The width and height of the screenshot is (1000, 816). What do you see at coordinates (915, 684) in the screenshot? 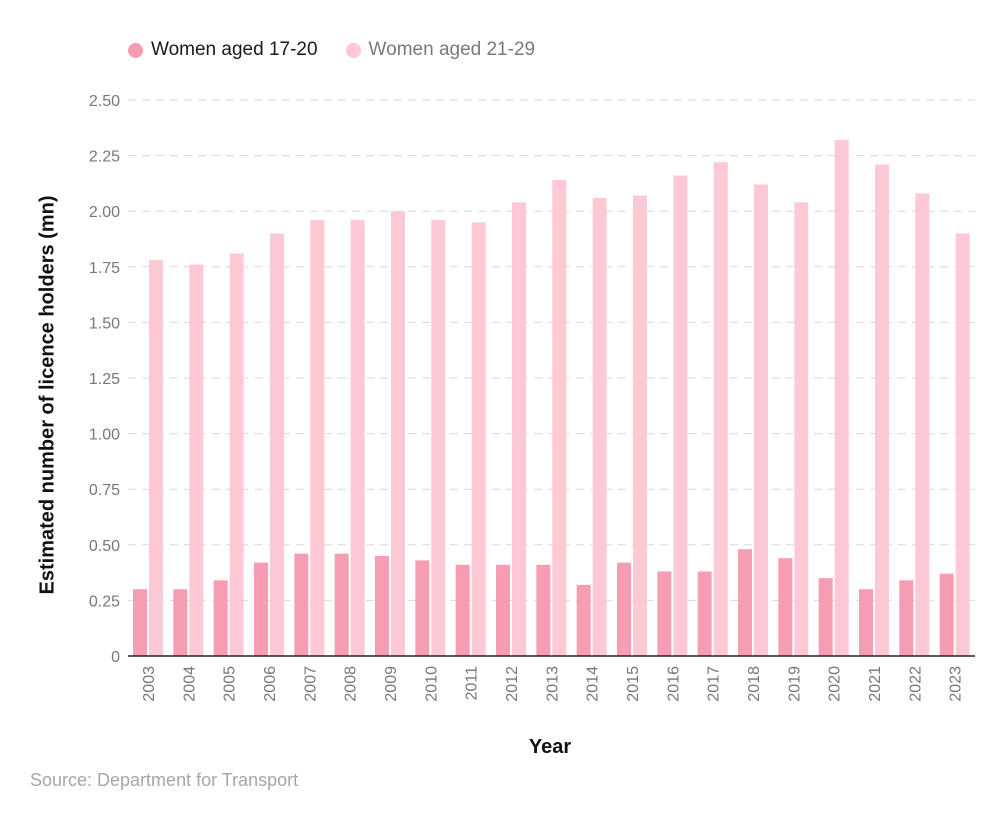
I see `x-tick-label: 2022` at bounding box center [915, 684].